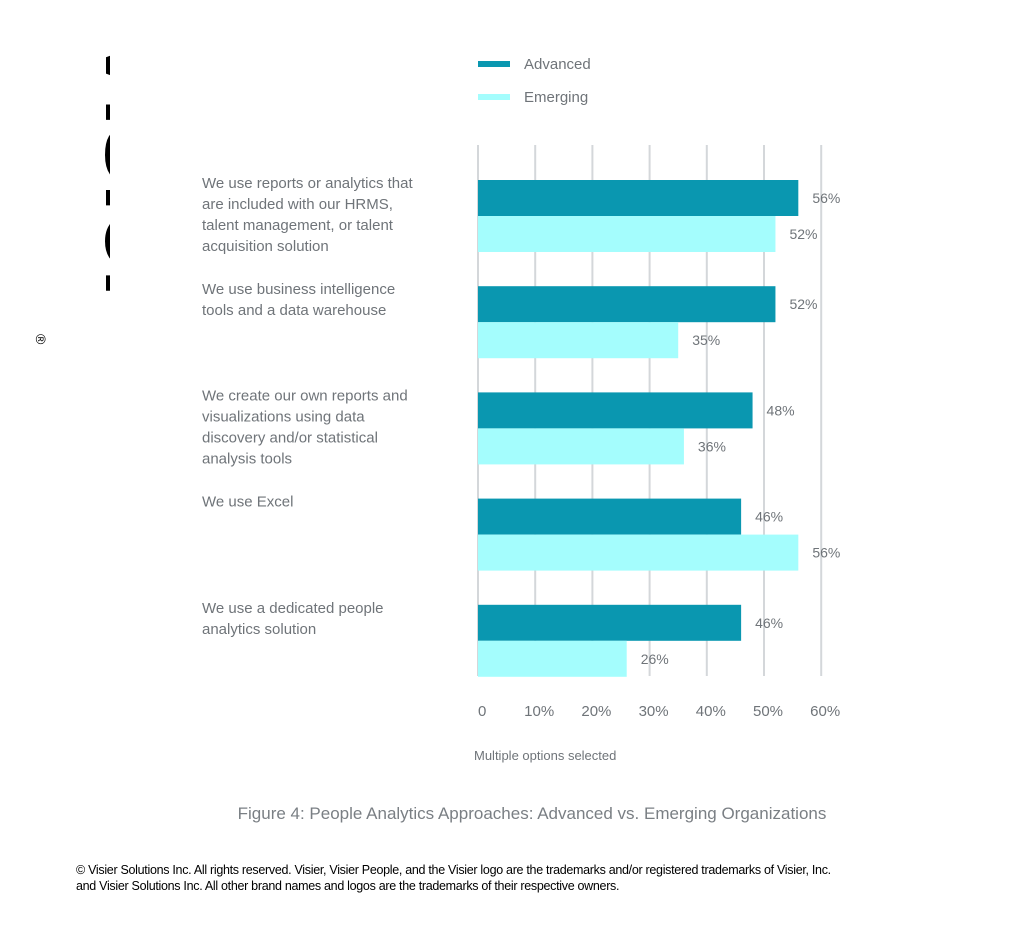 The width and height of the screenshot is (1024, 935). I want to click on category-label: We use reports or analytics that, so click(307, 183).